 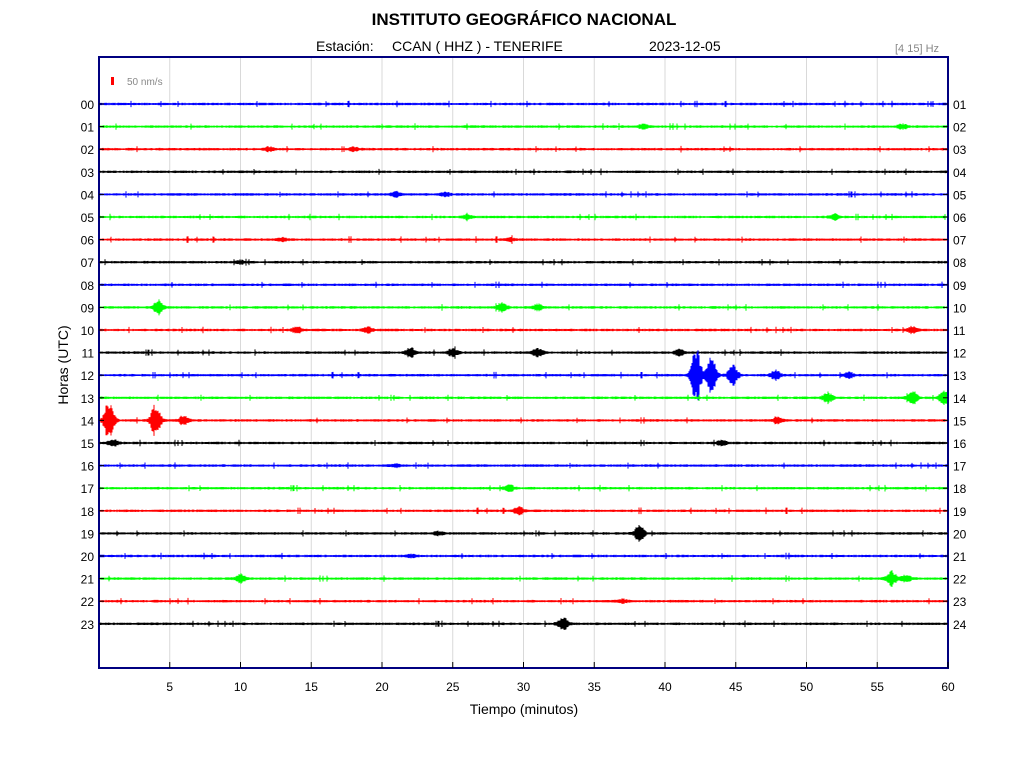 I want to click on x-tick-label: 10, so click(x=241, y=687).